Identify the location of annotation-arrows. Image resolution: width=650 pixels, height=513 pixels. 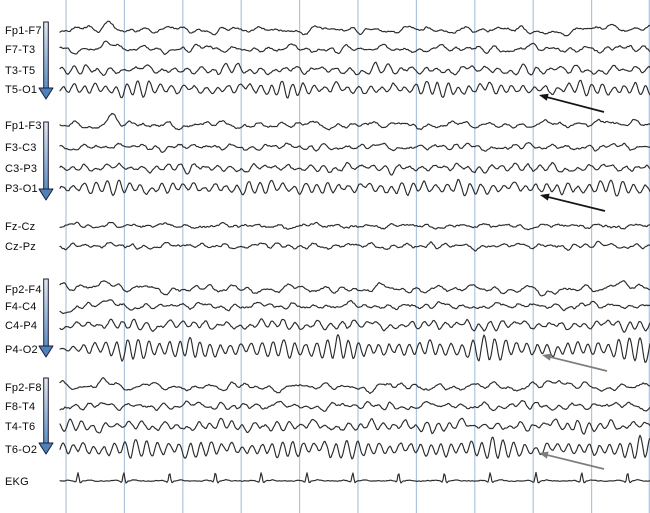
(573, 281).